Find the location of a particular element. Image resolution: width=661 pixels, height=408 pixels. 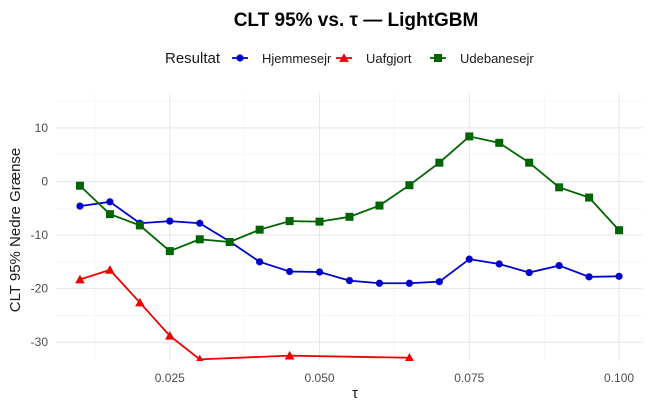

chart-title: CLT 95% vs. τ — LightGBM is located at coordinates (356, 20).